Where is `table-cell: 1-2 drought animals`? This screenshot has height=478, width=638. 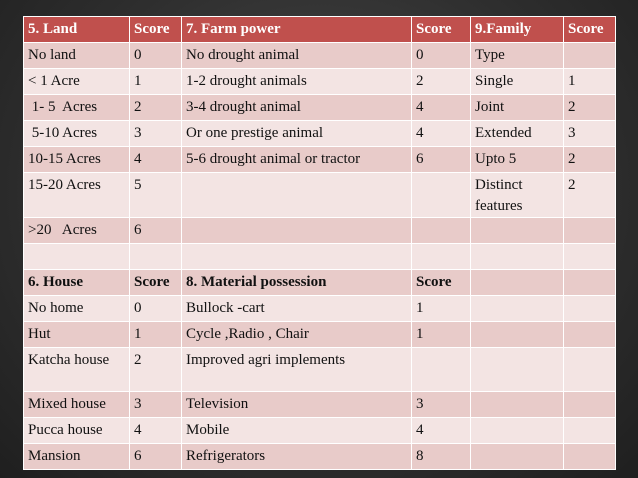 table-cell: 1-2 drought animals is located at coordinates (296, 81).